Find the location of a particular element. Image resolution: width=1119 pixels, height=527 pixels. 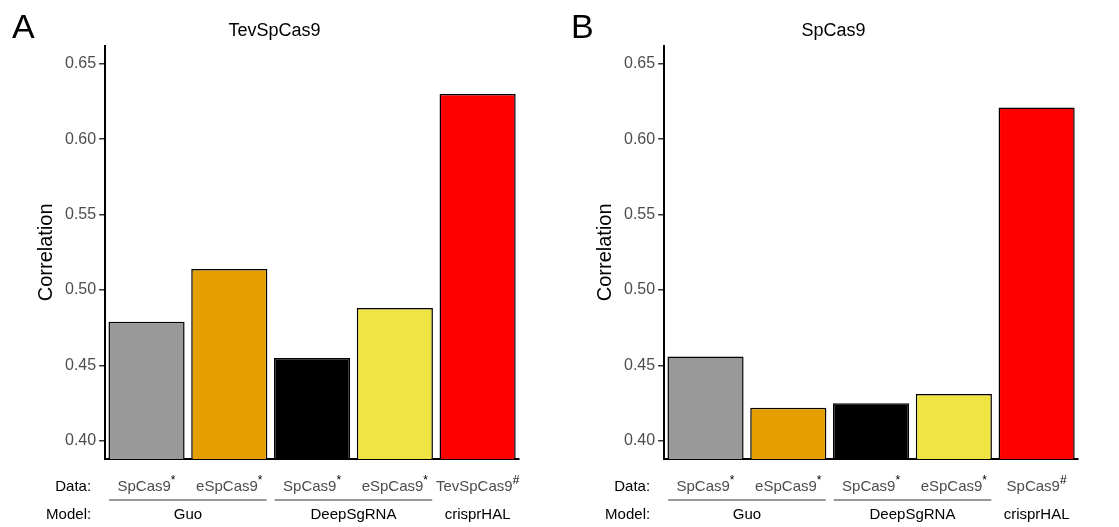

chart-title: SpCas9 is located at coordinates (833, 29).